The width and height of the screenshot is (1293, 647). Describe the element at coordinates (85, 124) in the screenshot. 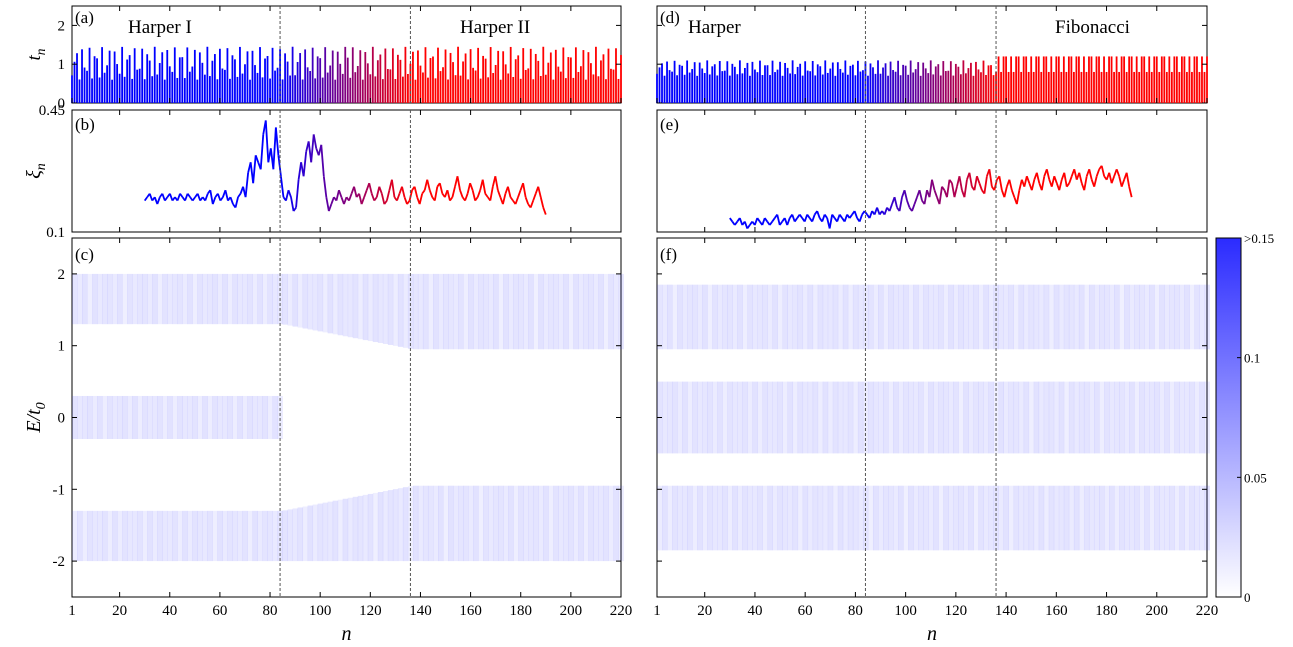

I see `panel-b-label: (b)` at that location.